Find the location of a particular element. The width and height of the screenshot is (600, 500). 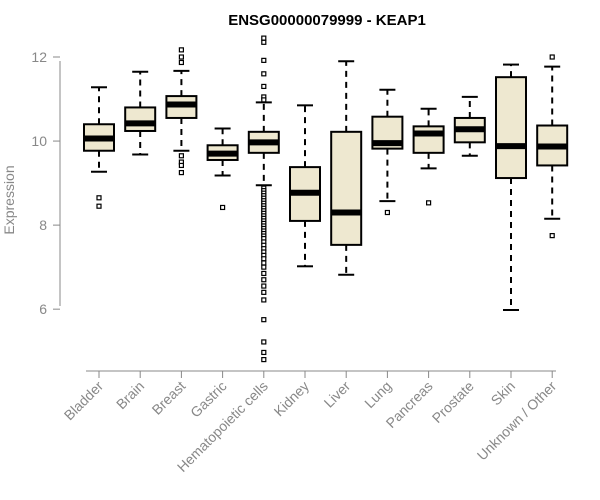

y-tick-label-10: 10 is located at coordinates (39, 141).